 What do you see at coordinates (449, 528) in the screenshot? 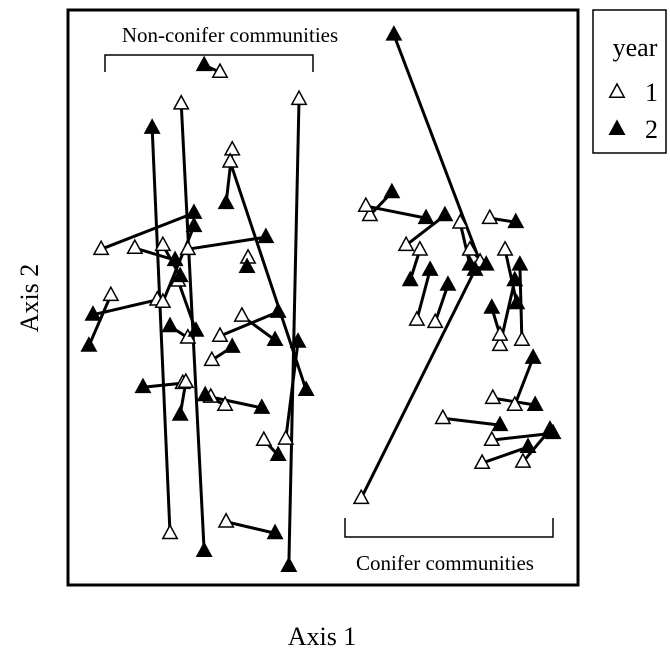
I see `bracket` at bounding box center [449, 528].